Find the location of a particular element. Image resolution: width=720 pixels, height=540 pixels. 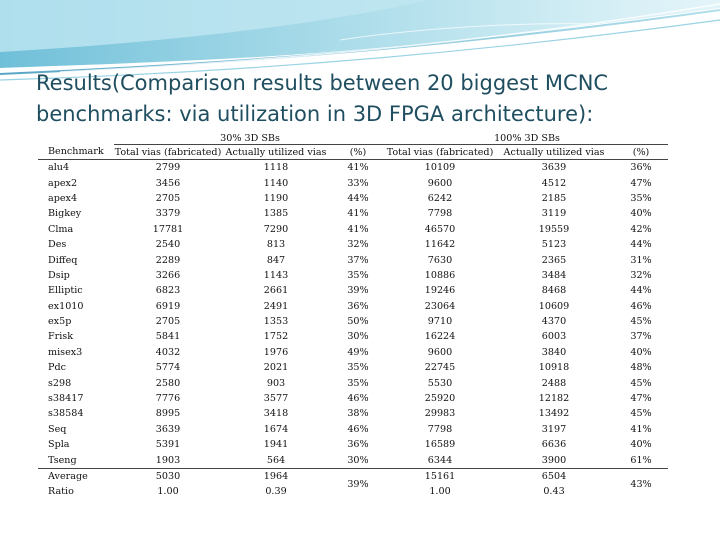

table-cell: 6919 is located at coordinates (168, 306).